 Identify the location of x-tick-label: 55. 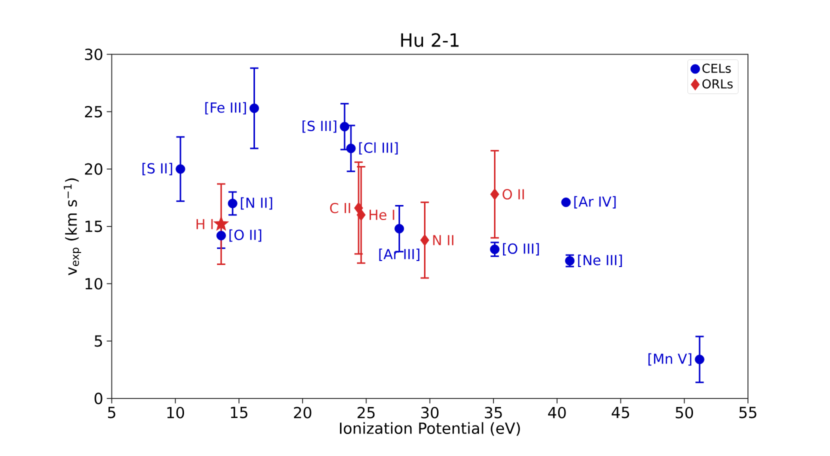
(747, 412).